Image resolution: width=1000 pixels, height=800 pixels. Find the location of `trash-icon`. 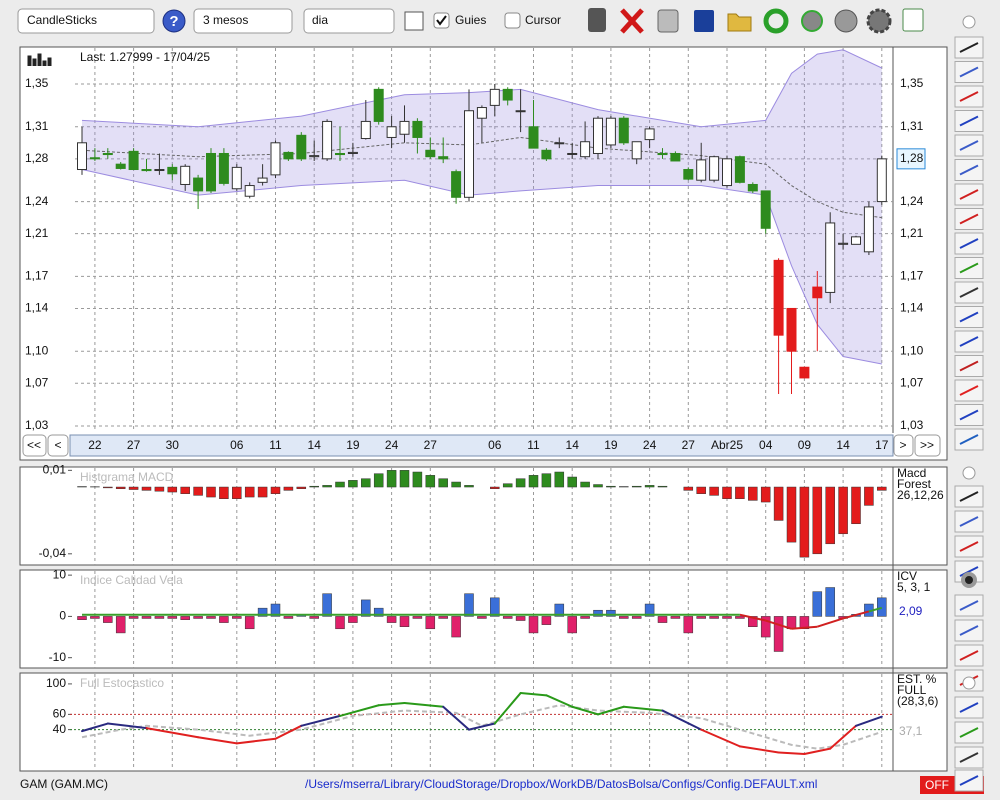

trash-icon is located at coordinates (597, 20).